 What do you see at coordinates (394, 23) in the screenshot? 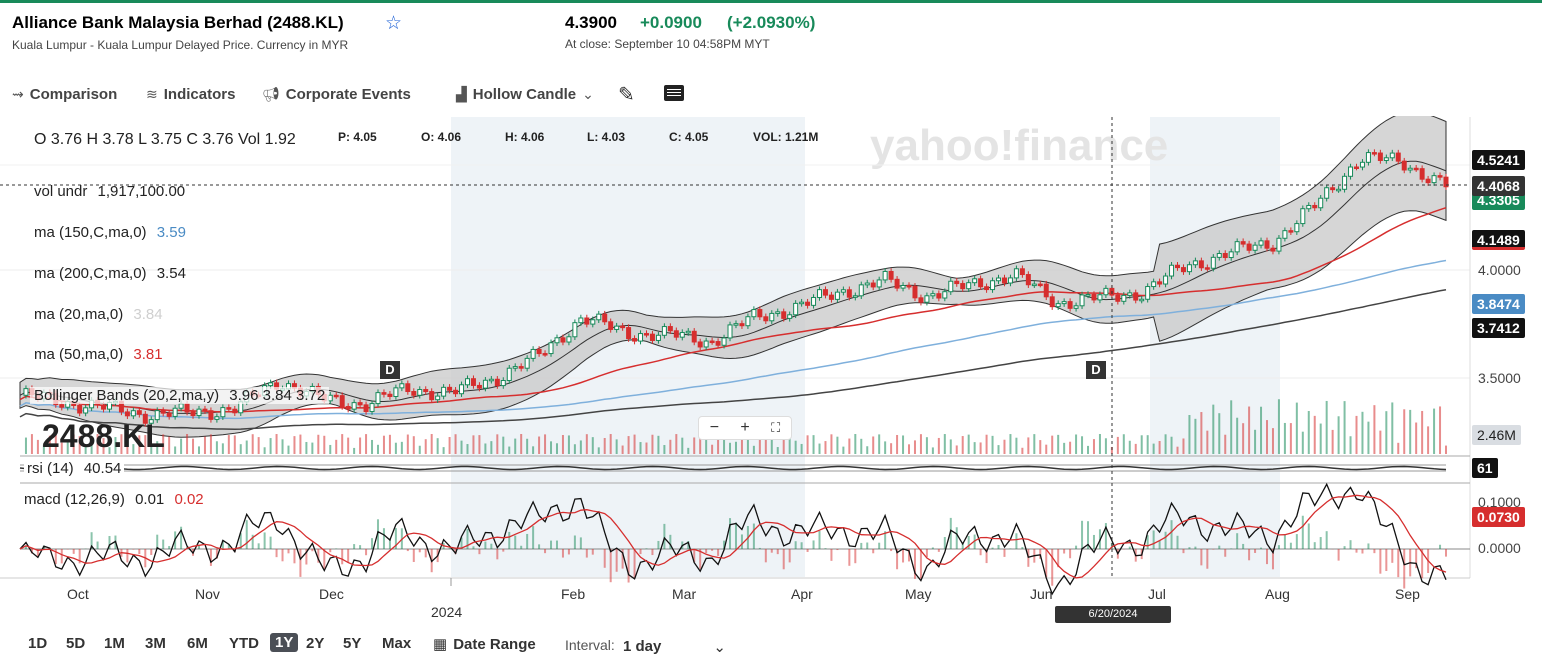
I see `star-icon: ☆` at bounding box center [394, 23].